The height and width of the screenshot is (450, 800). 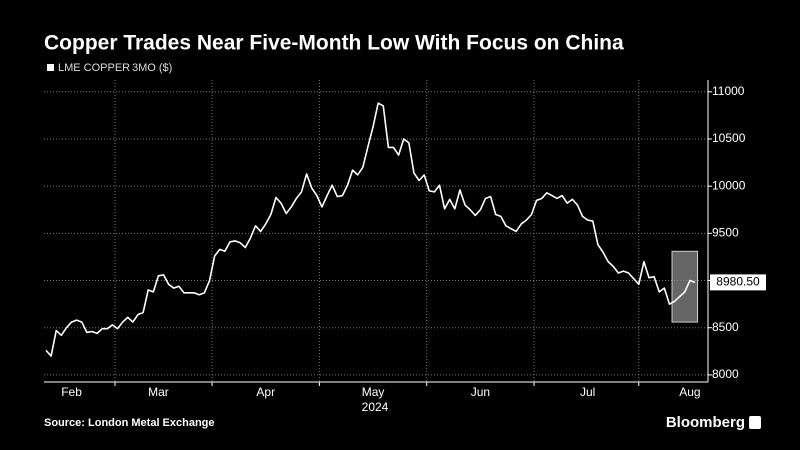 I want to click on last-value-box, so click(x=738, y=282).